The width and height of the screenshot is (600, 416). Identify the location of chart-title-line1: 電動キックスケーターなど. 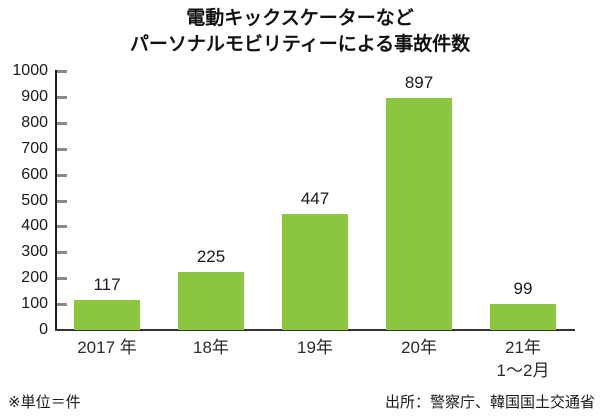
(300, 18).